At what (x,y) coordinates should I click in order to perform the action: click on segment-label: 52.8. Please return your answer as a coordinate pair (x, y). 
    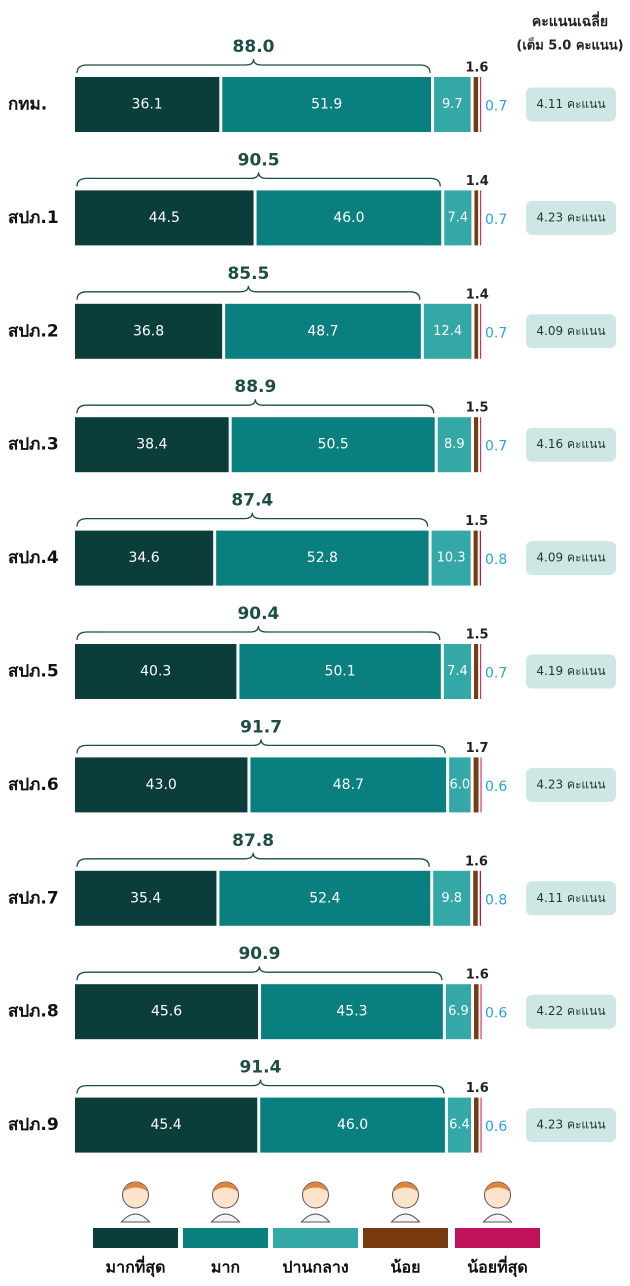
    Looking at the image, I should click on (322, 558).